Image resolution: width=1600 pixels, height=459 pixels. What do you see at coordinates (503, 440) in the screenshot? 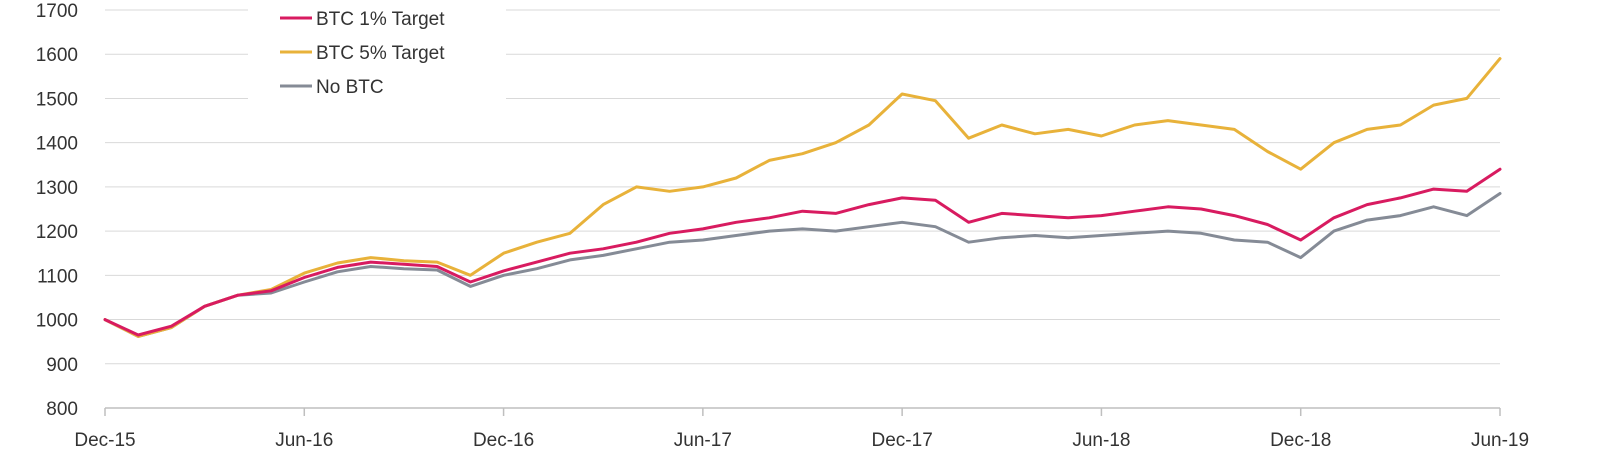
I see `x-tick-label: Dec-16` at bounding box center [503, 440].